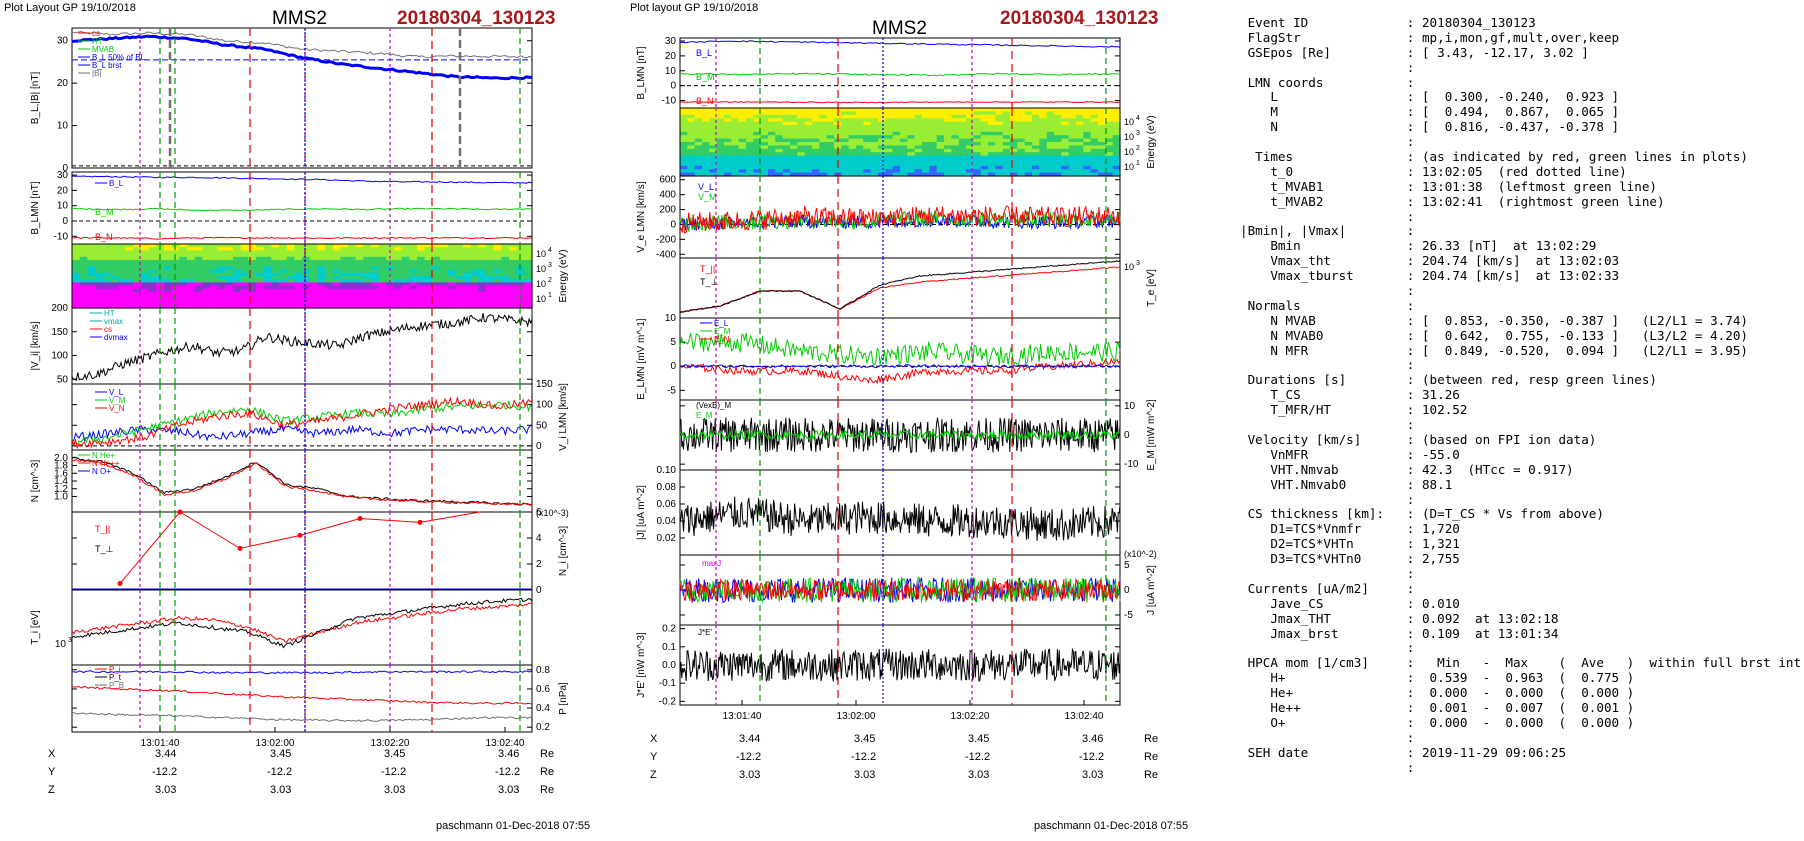 Image resolution: width=1804 pixels, height=841 pixels. I want to click on summary-line: FlagStr : mp,i,mon,gf,mult,over,keep, so click(1430, 37).